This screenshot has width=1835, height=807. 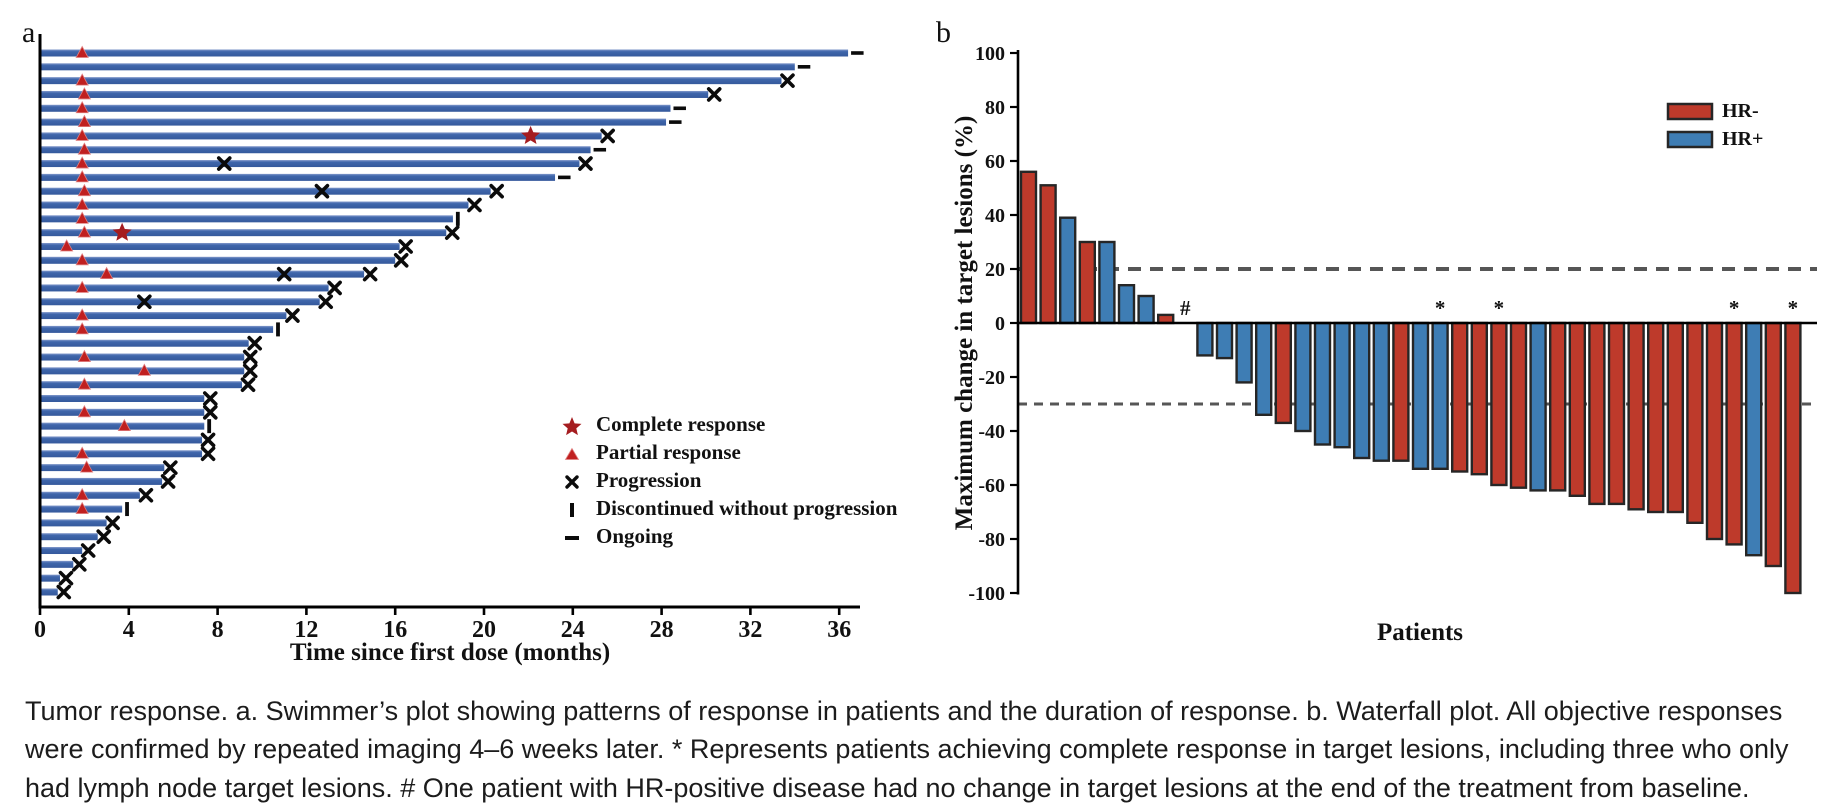 I want to click on waterfall-annotations: # * * * *, so click(x=1489, y=308).